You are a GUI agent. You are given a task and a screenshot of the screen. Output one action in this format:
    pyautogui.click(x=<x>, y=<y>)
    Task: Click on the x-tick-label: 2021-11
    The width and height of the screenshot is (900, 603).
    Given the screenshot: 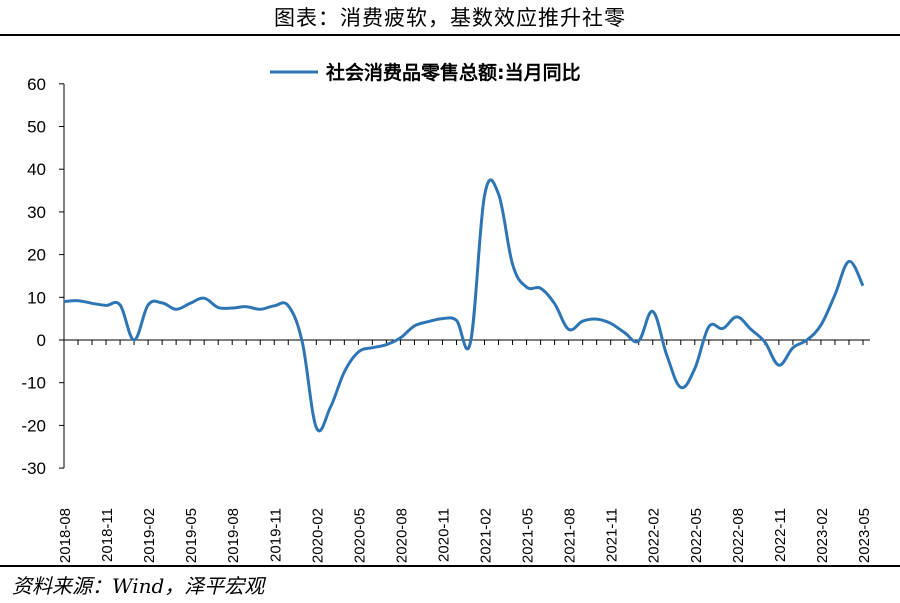 What is the action you would take?
    pyautogui.click(x=612, y=535)
    